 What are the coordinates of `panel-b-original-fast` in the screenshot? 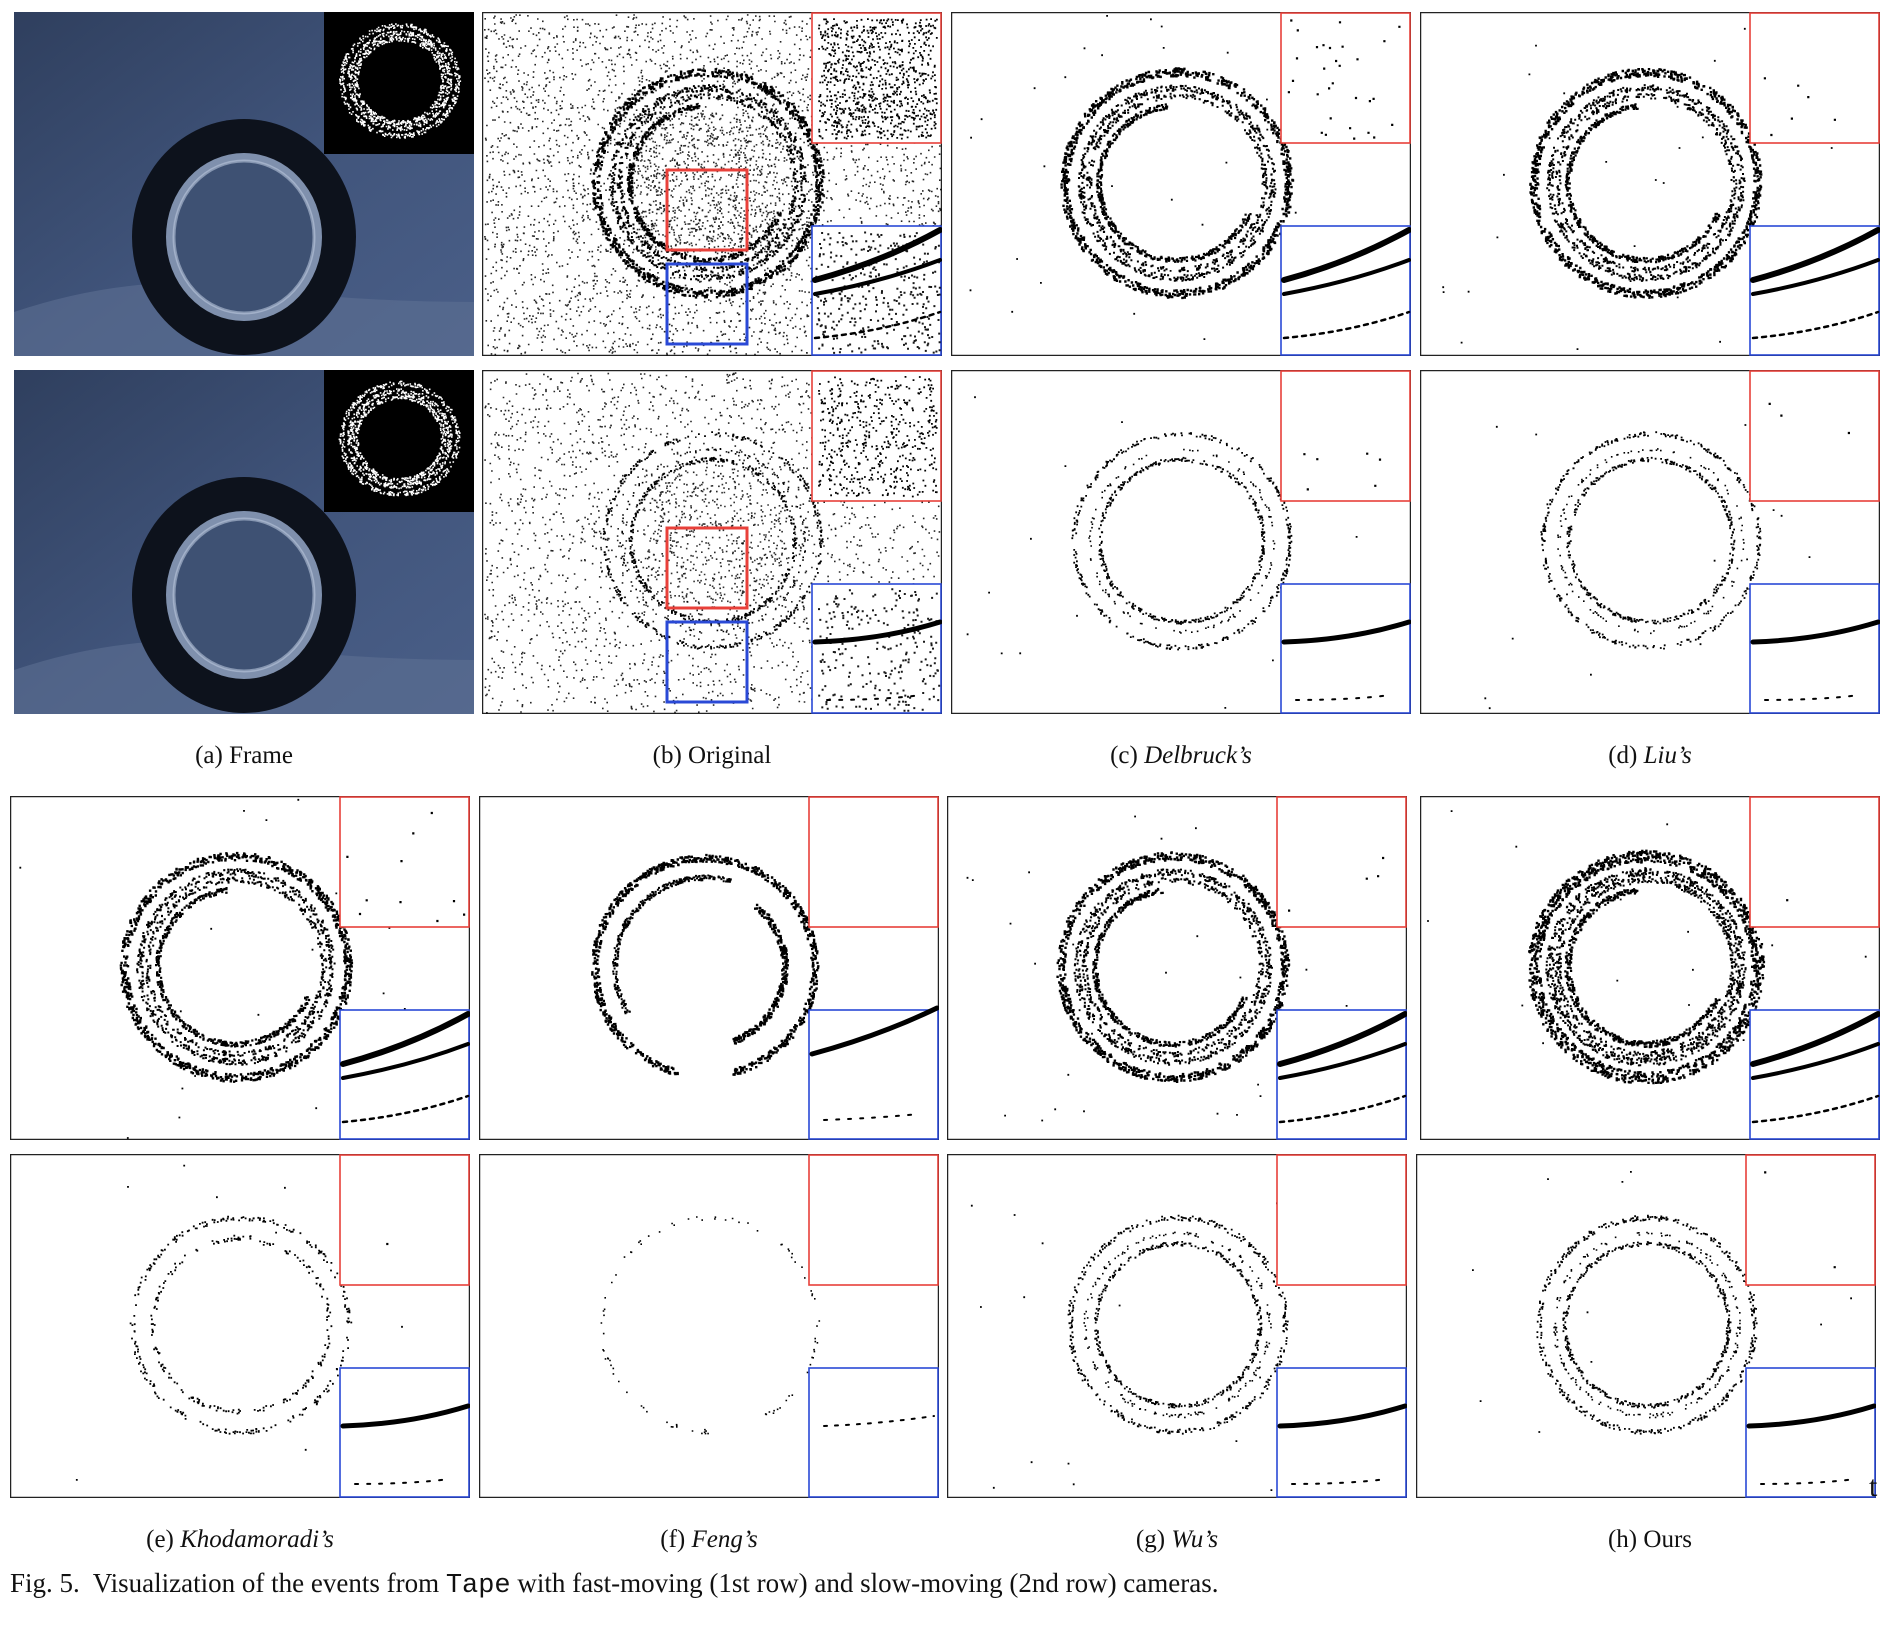 It's located at (712, 184).